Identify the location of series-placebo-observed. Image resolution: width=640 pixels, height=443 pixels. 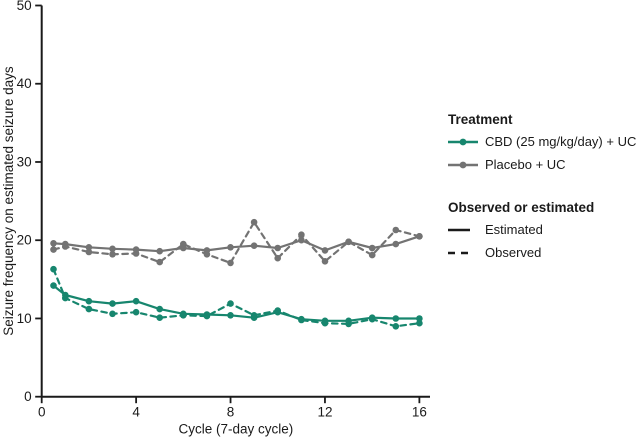
(236, 242).